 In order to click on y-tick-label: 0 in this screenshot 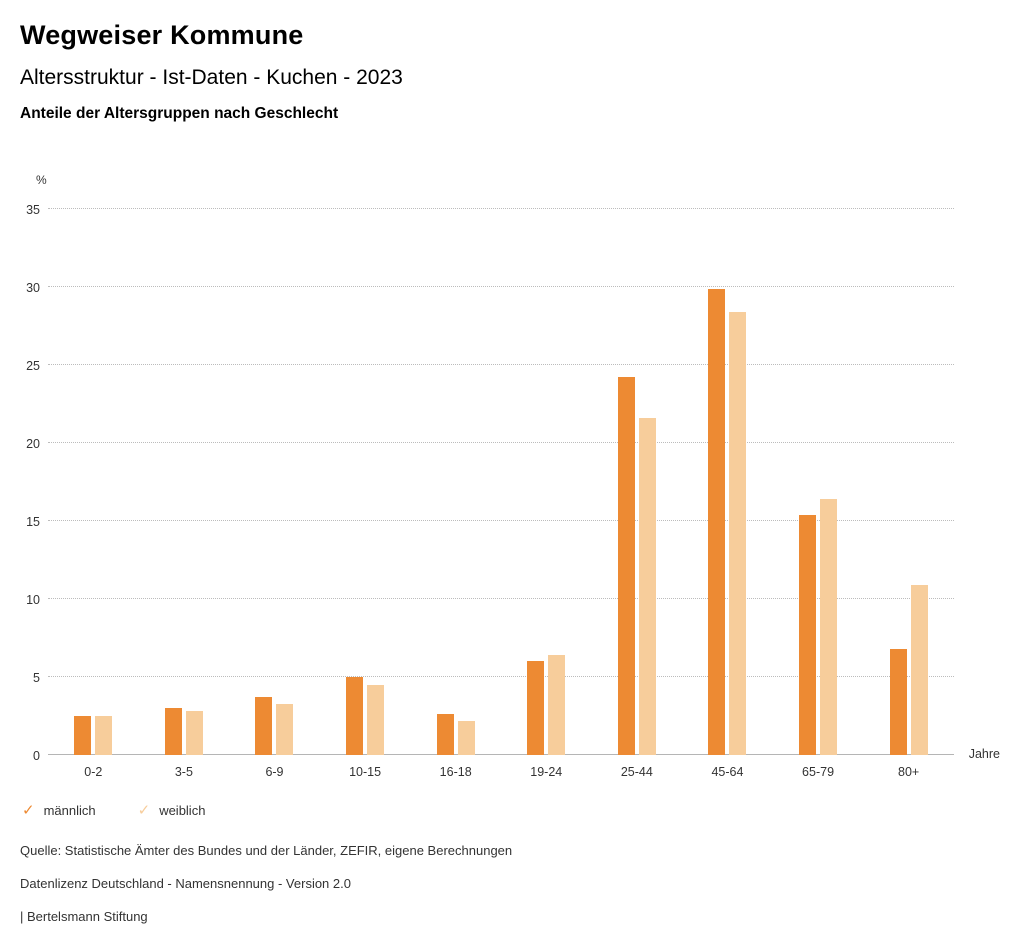, I will do `click(36, 756)`.